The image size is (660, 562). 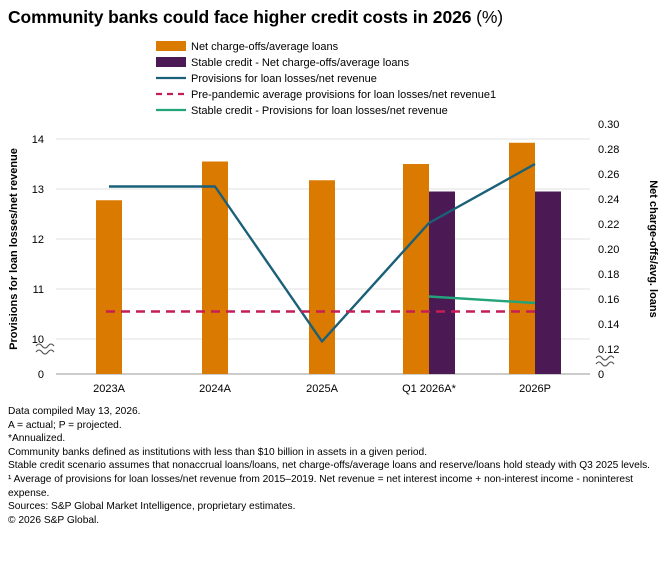 I want to click on right-tick-8: 0.14, so click(x=608, y=325).